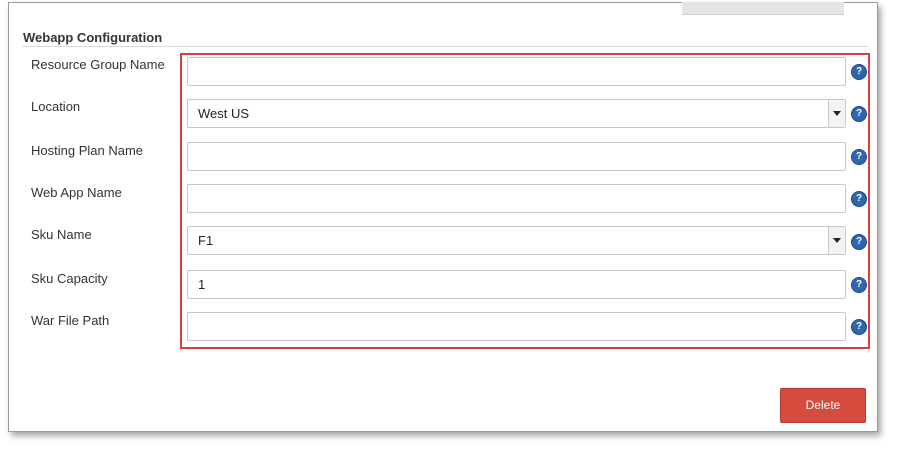  What do you see at coordinates (516, 284) in the screenshot?
I see `sku-capacity-input` at bounding box center [516, 284].